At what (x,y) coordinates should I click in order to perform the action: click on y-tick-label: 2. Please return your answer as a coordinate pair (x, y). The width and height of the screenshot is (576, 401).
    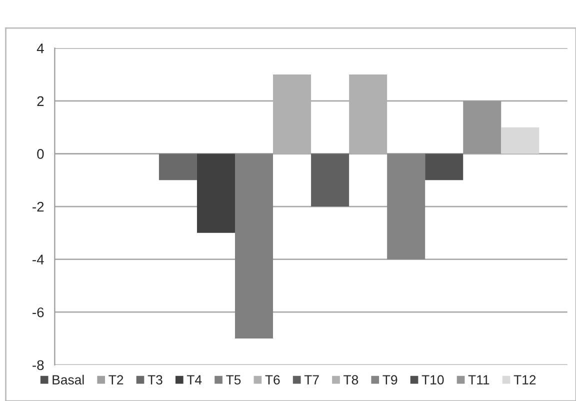
    Looking at the image, I should click on (40, 101).